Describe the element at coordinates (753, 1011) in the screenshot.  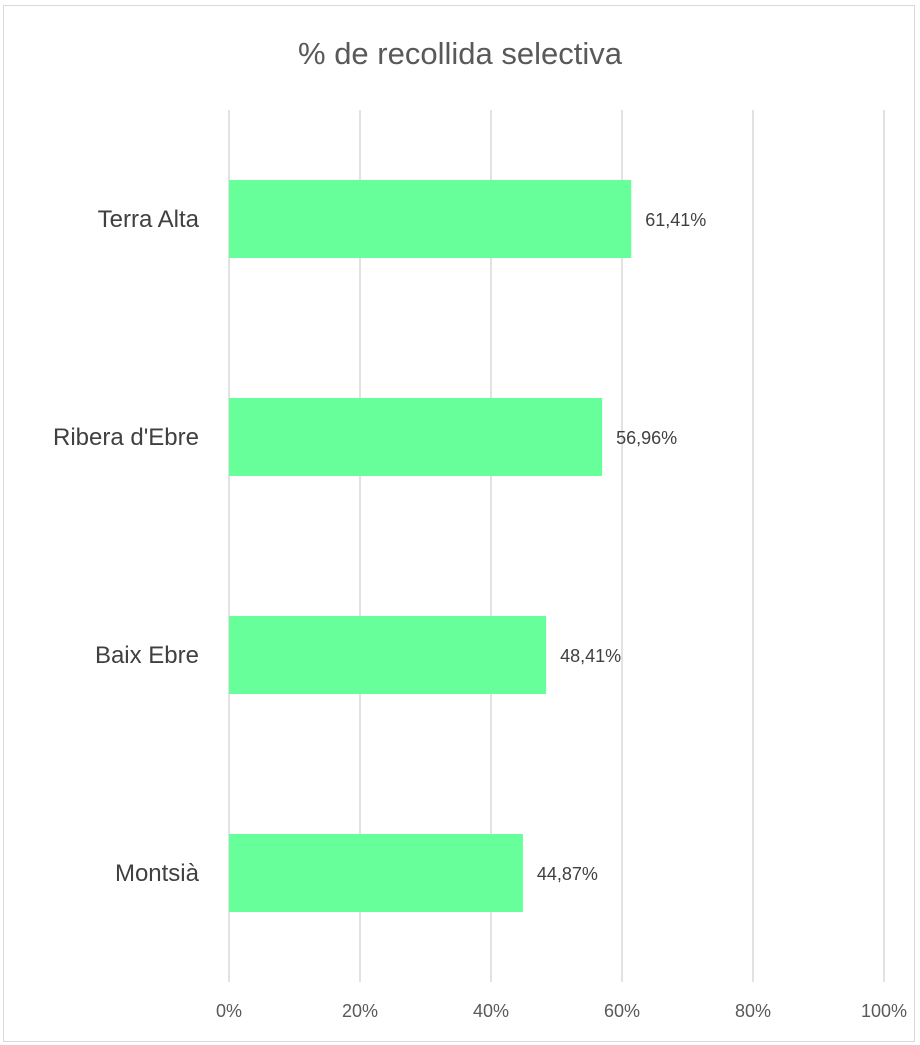
I see `x-tick-label: 80%` at that location.